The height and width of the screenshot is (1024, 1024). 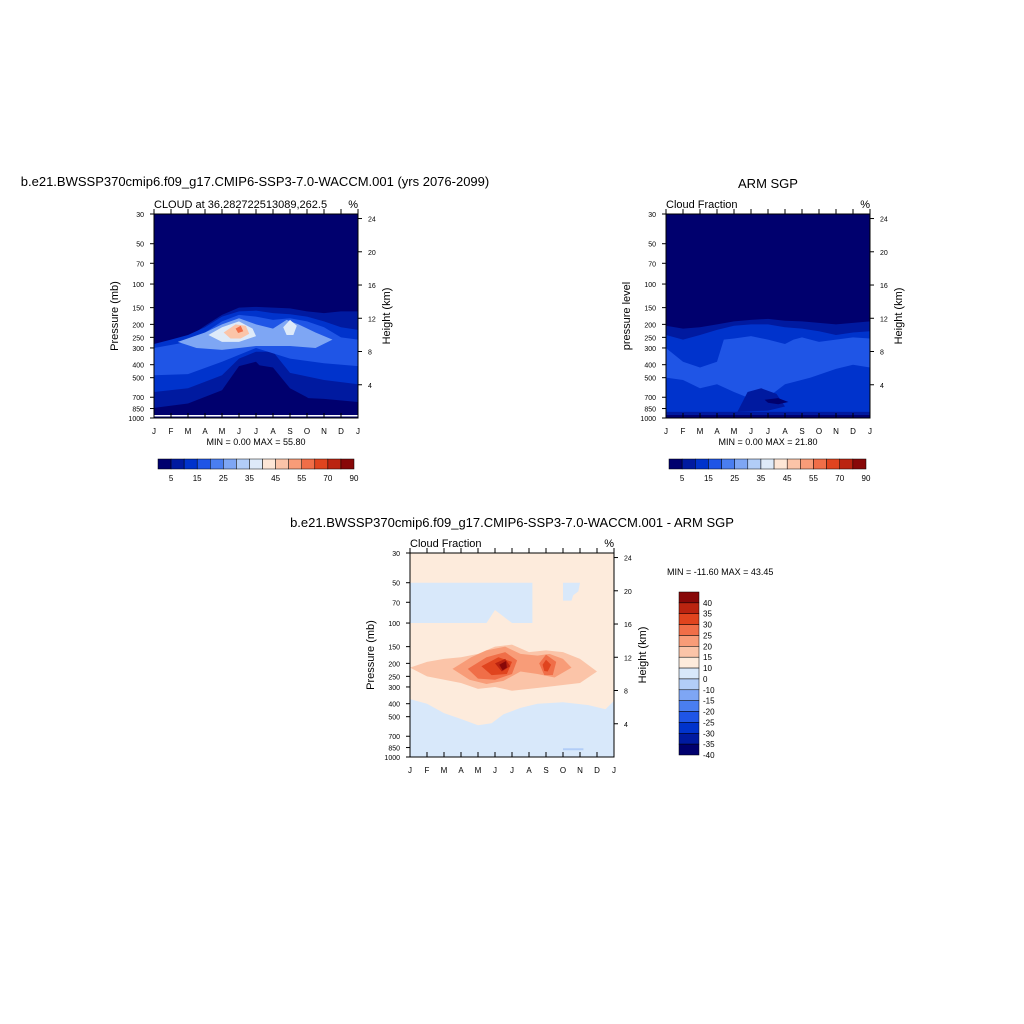 I want to click on y-axis-label: pressure level, so click(x=627, y=316).